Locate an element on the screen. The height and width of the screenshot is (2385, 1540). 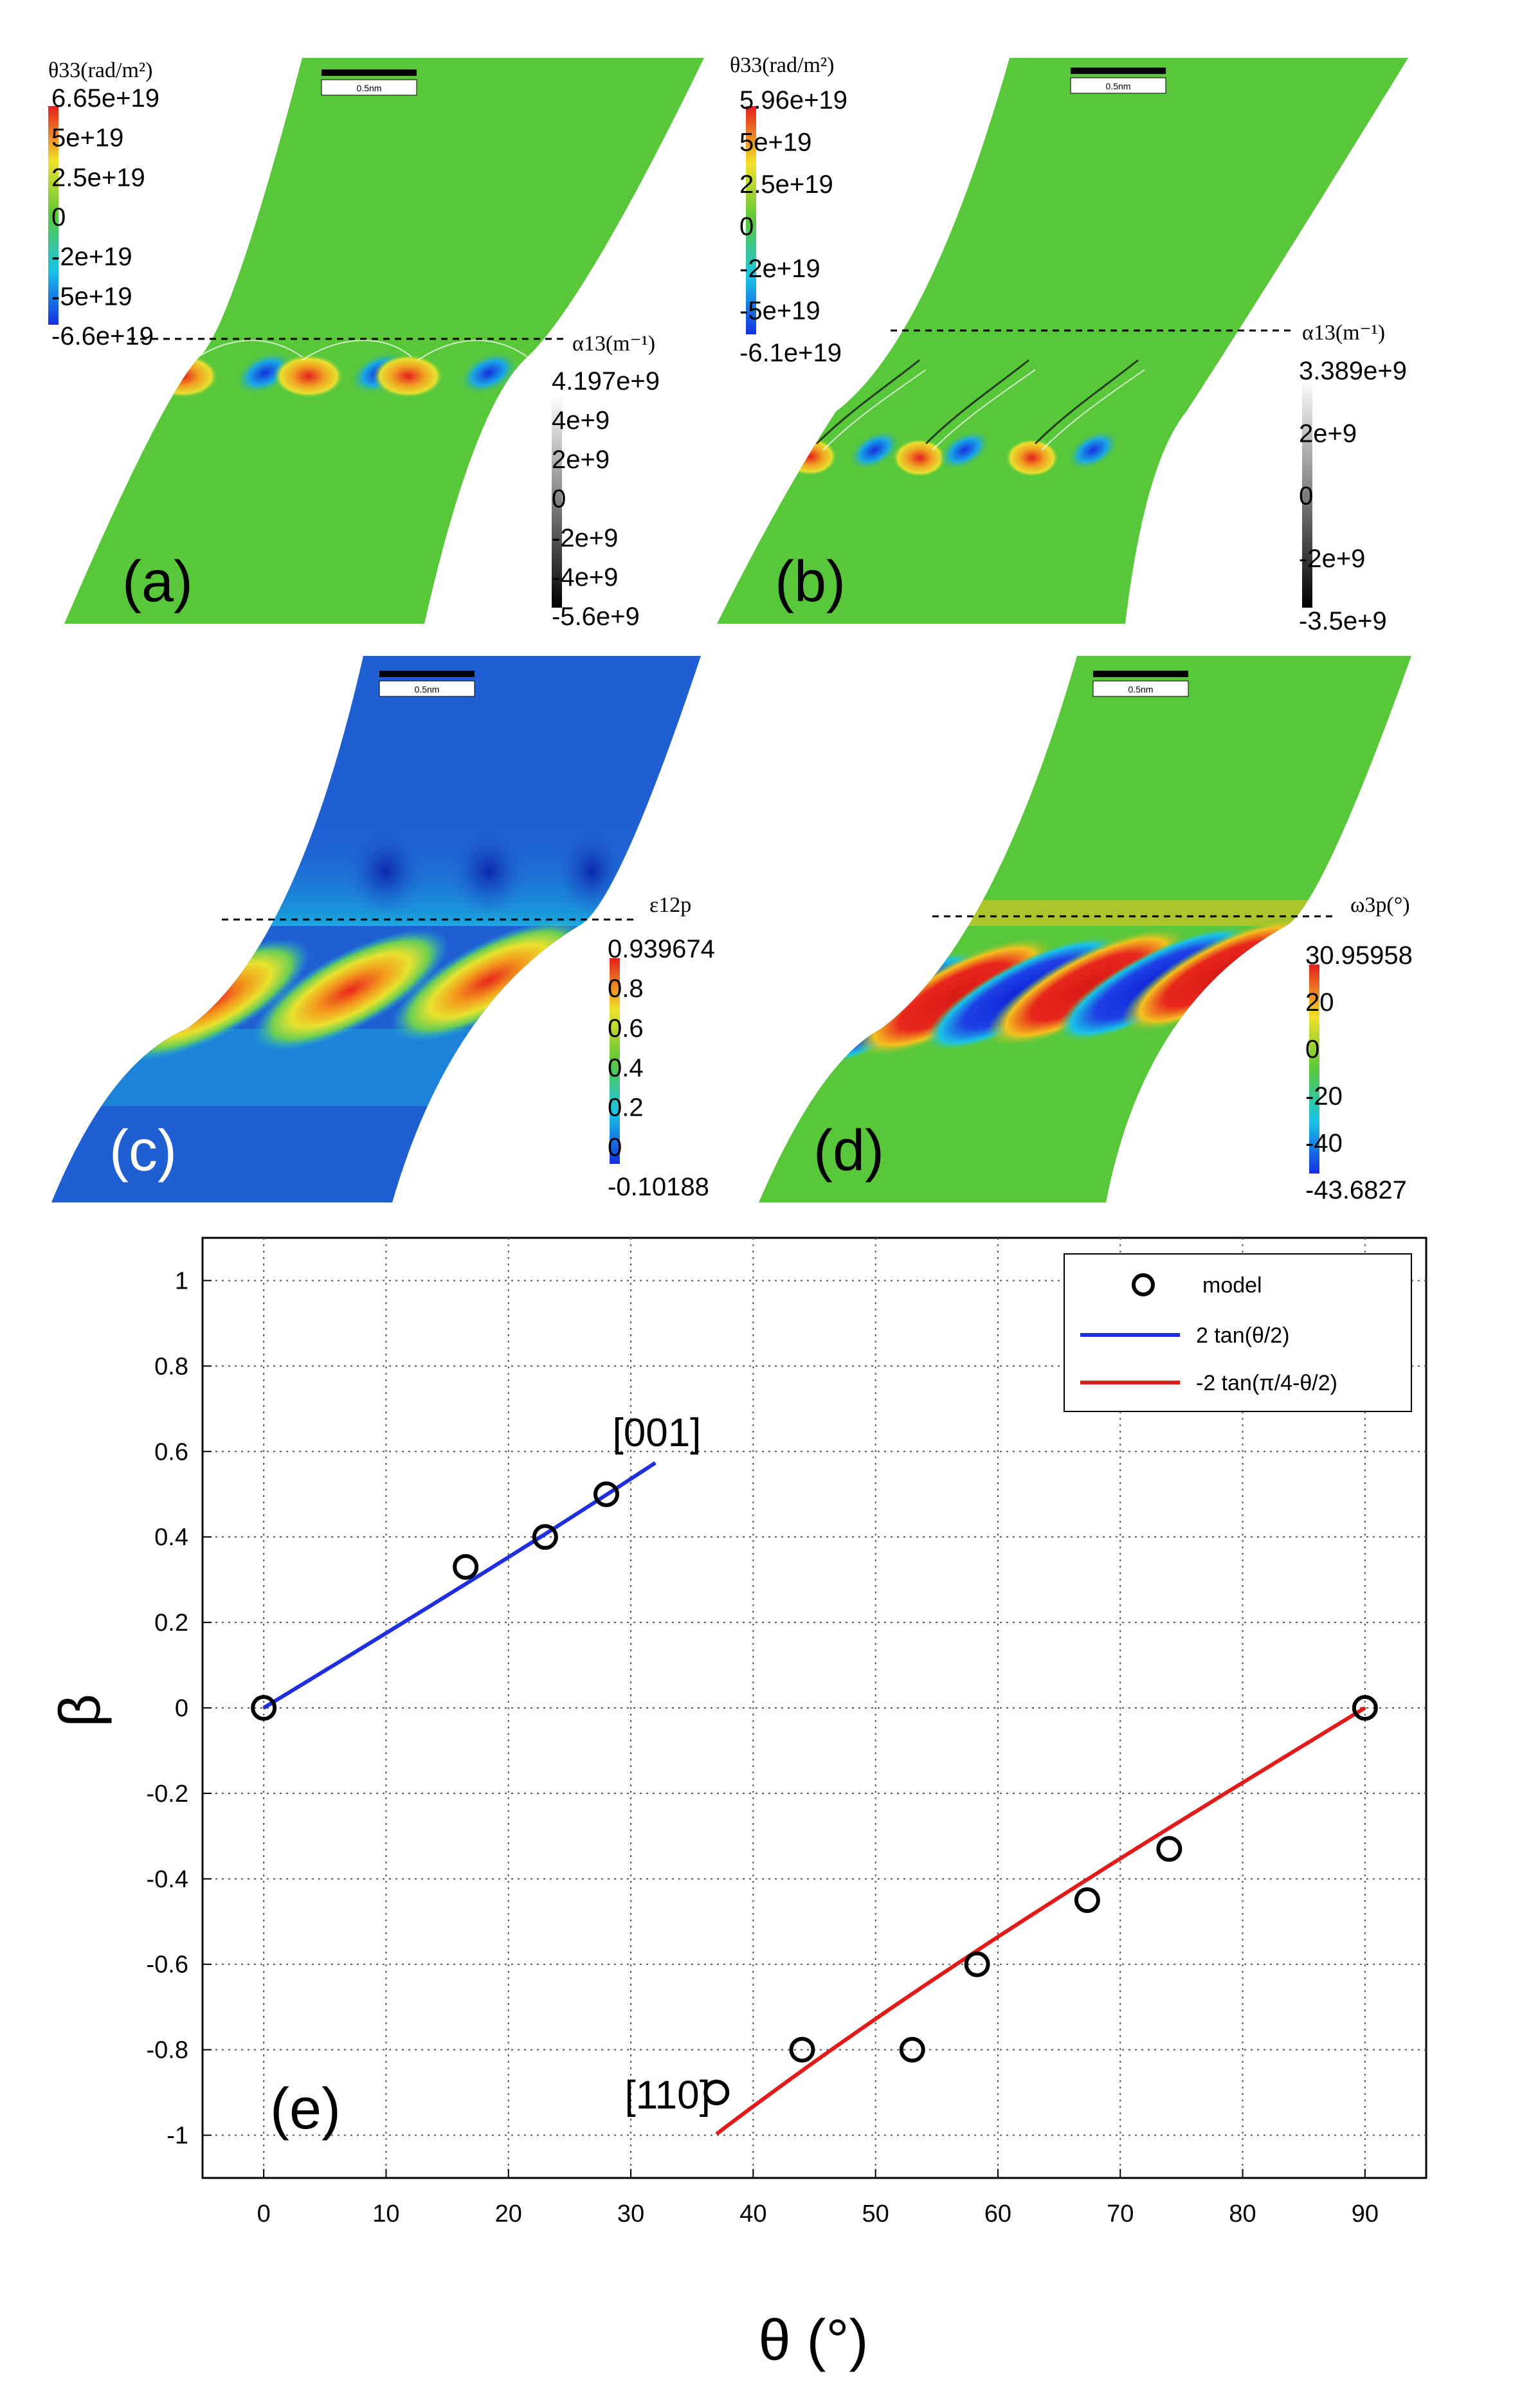
panel-b-cb2-title: α13(m⁻¹) is located at coordinates (1343, 333).